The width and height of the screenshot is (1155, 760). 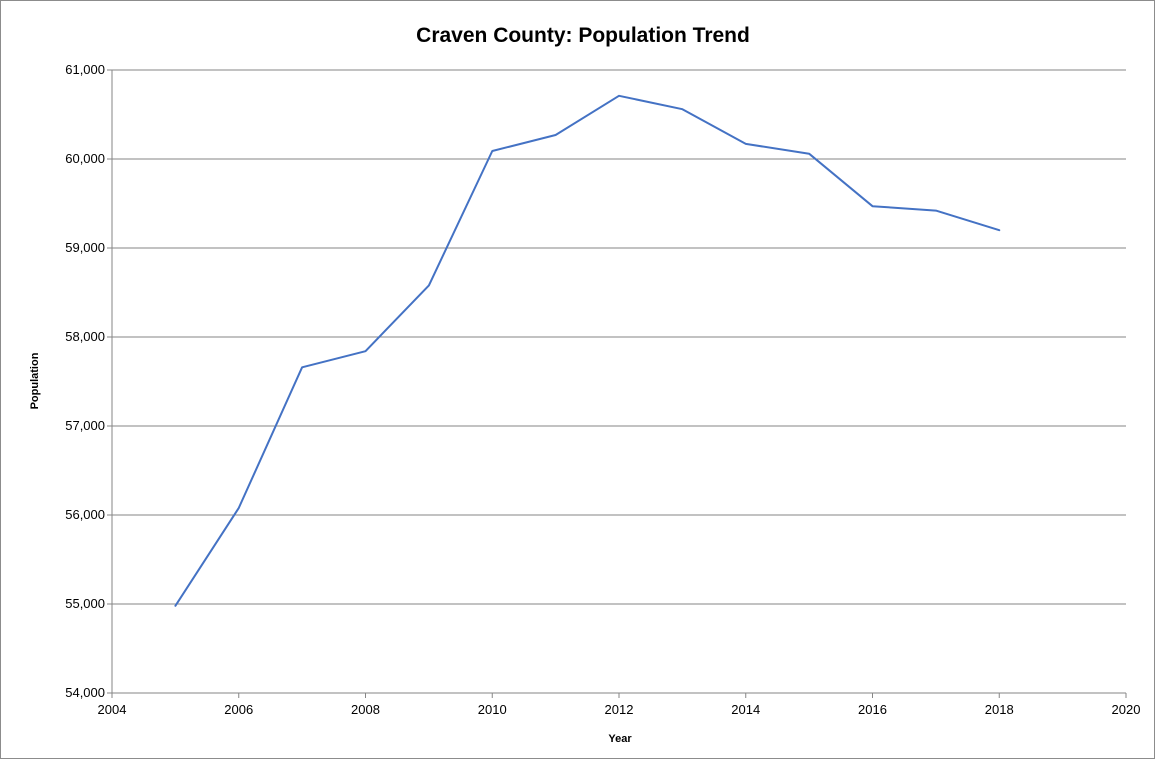 I want to click on y-tick-label: 55,000, so click(x=85, y=603).